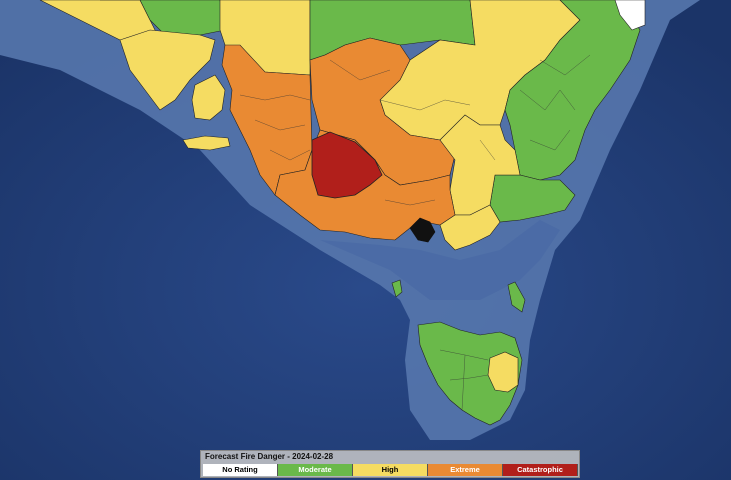  What do you see at coordinates (470, 227) in the screenshot?
I see `region-gippsland` at bounding box center [470, 227].